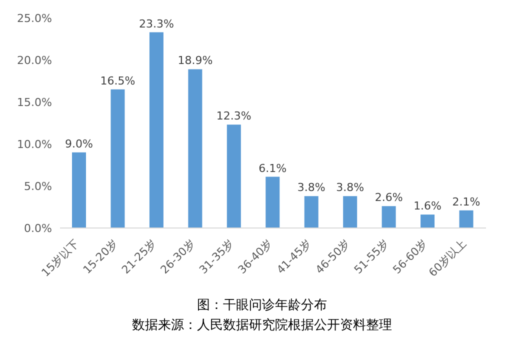 The width and height of the screenshot is (524, 350). What do you see at coordinates (388, 197) in the screenshot?
I see `data-label: 2.6%` at bounding box center [388, 197].